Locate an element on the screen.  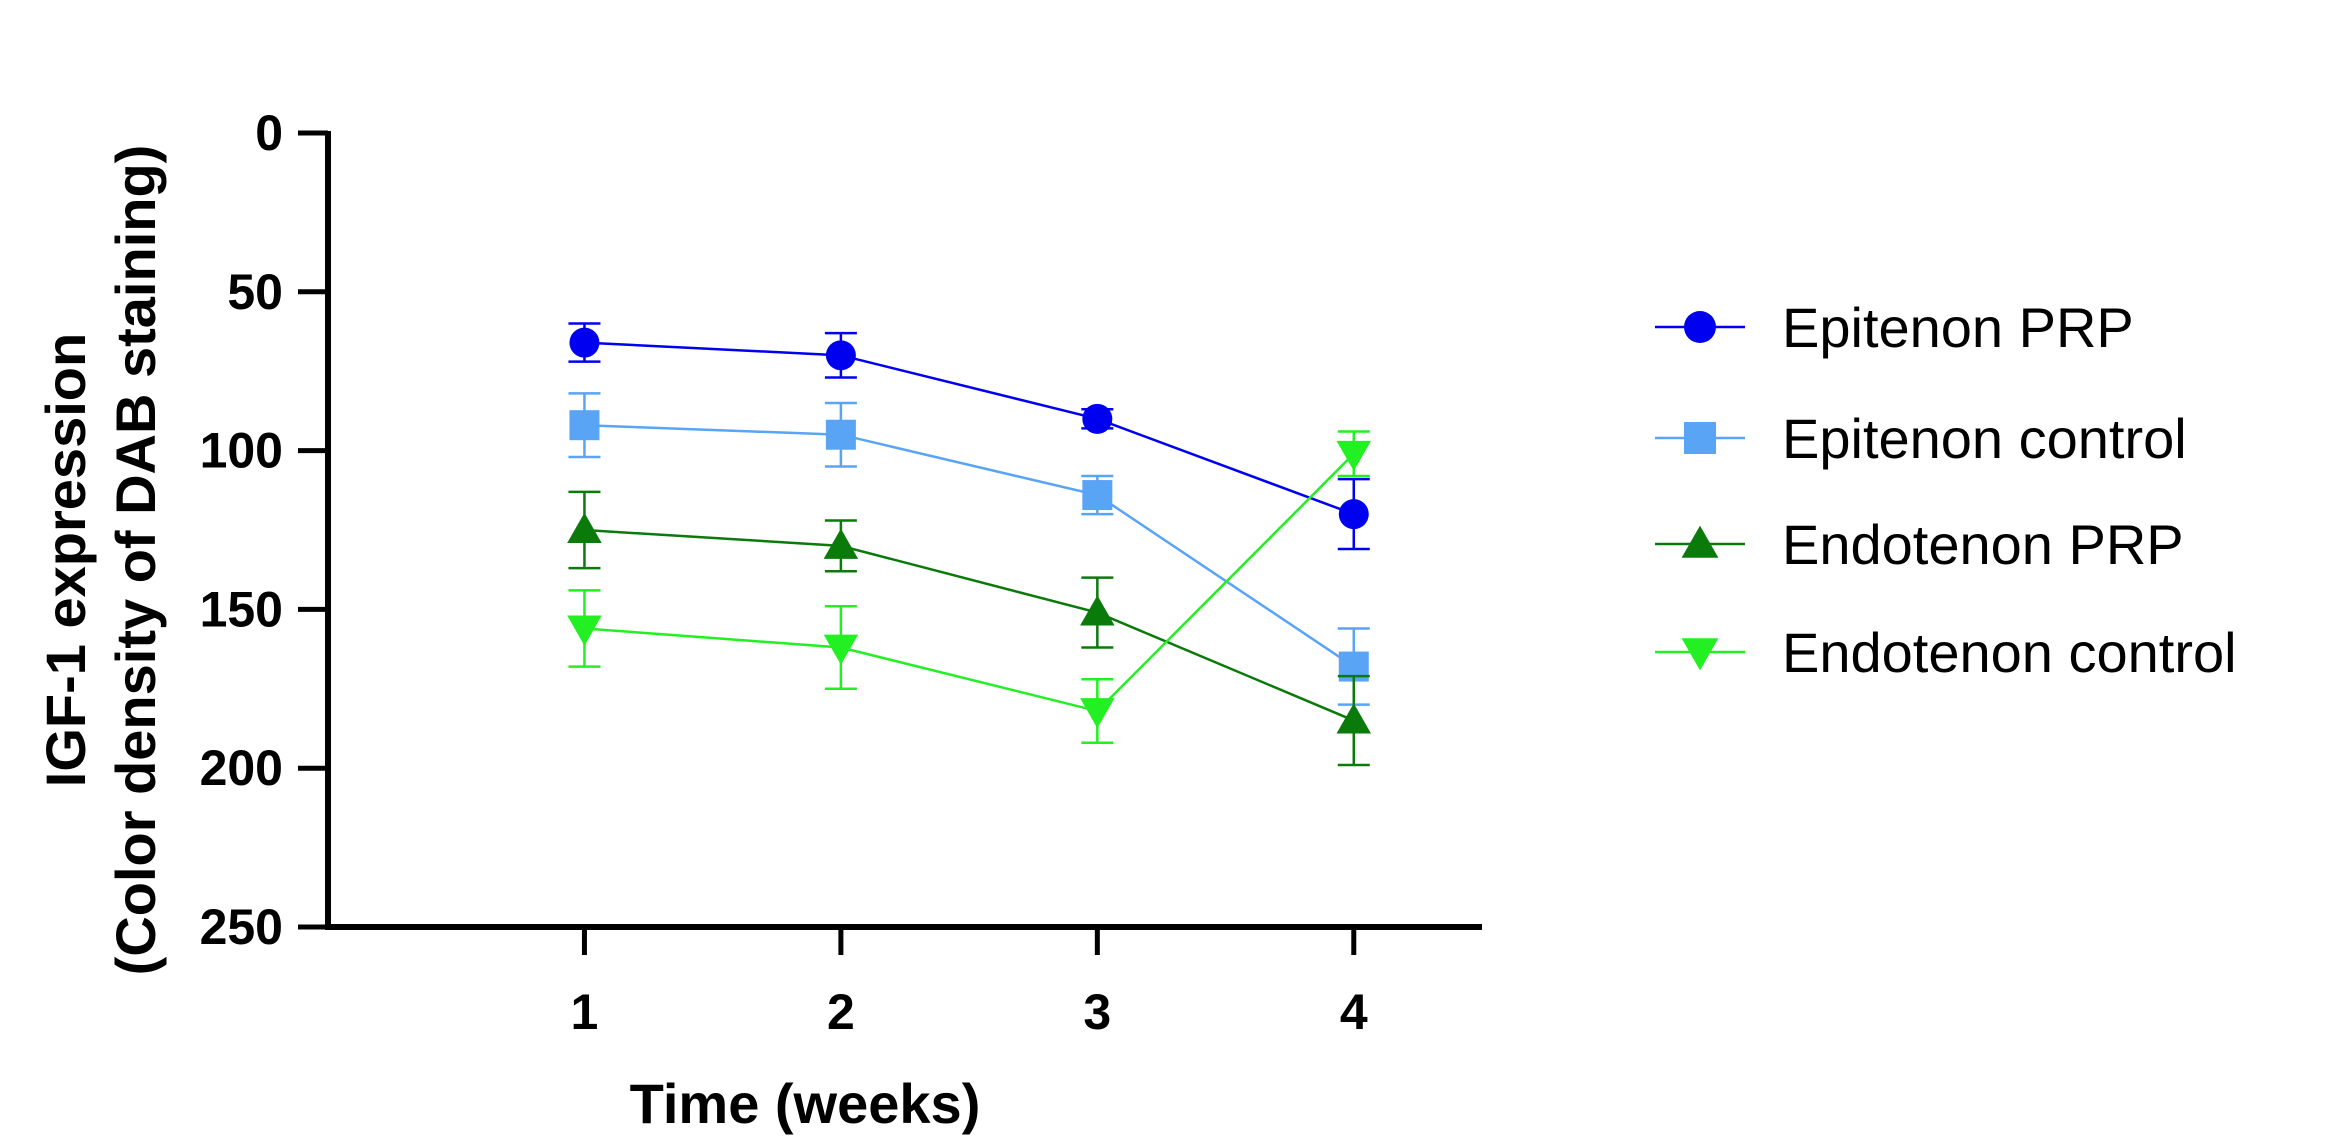
y-tick-label: 150 is located at coordinates (241, 609).